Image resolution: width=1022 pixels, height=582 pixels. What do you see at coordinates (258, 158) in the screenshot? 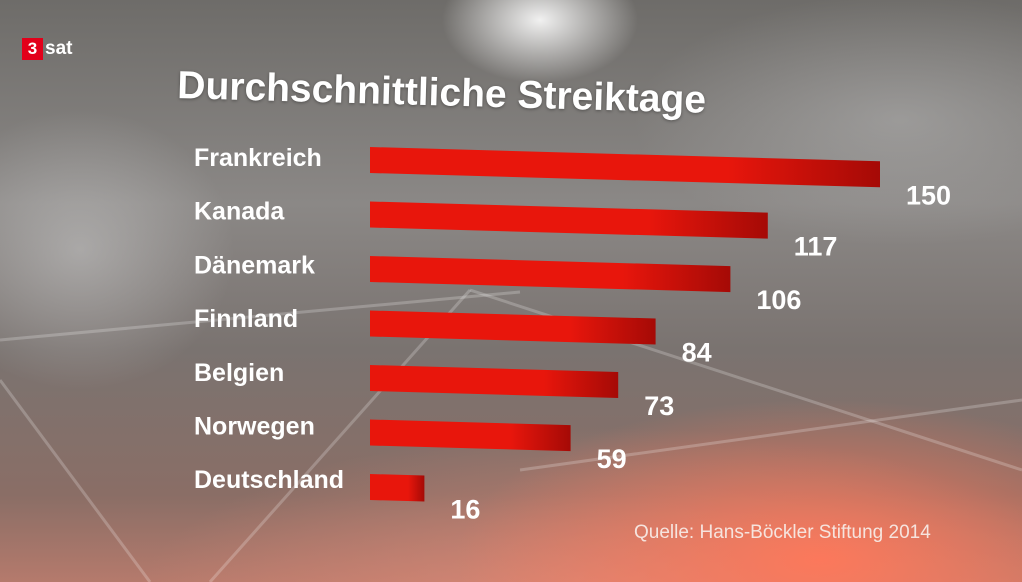
I see `category-label: Frankreich` at bounding box center [258, 158].